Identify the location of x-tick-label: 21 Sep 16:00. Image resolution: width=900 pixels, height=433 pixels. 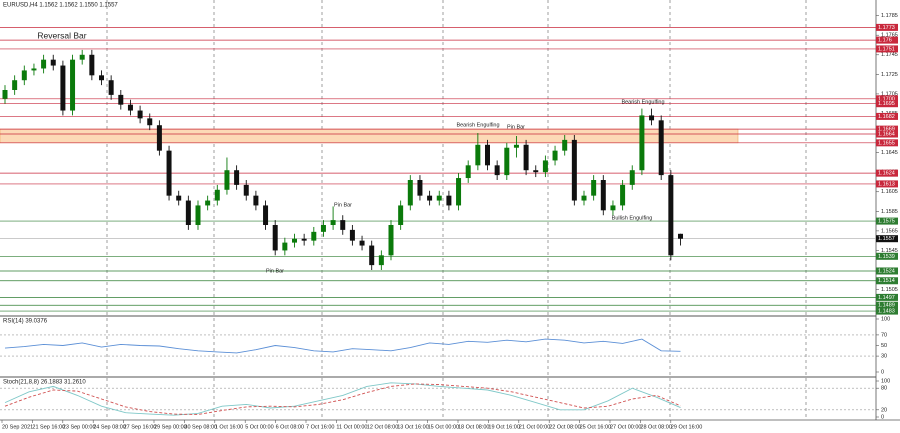
(48, 427).